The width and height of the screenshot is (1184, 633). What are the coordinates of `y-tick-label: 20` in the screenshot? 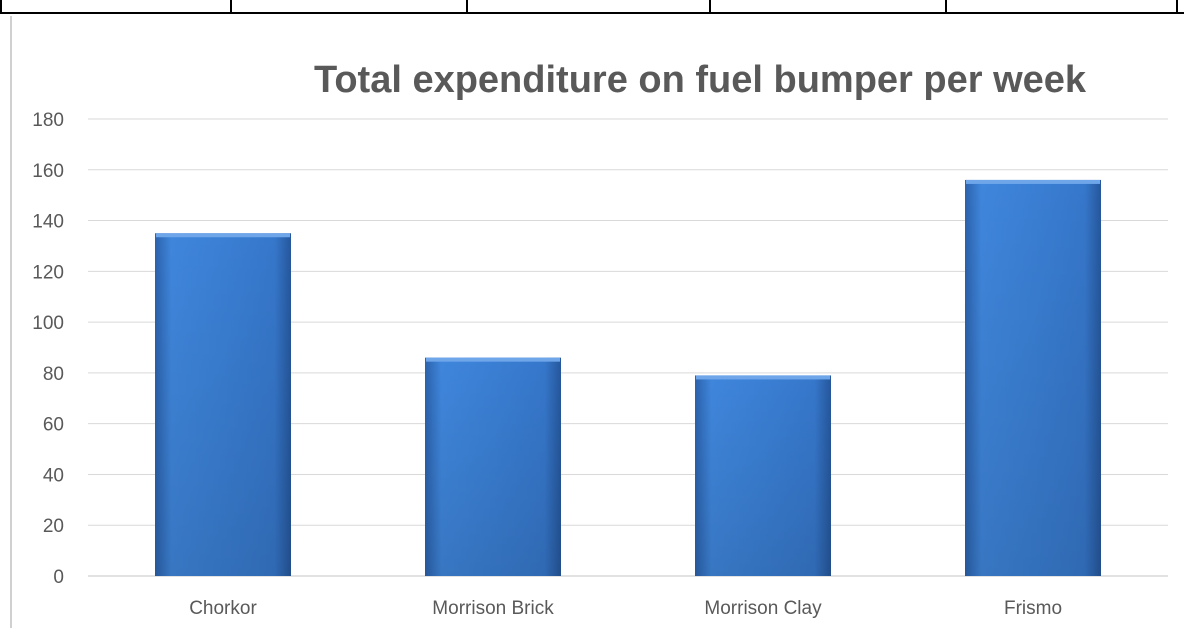 It's located at (53, 526).